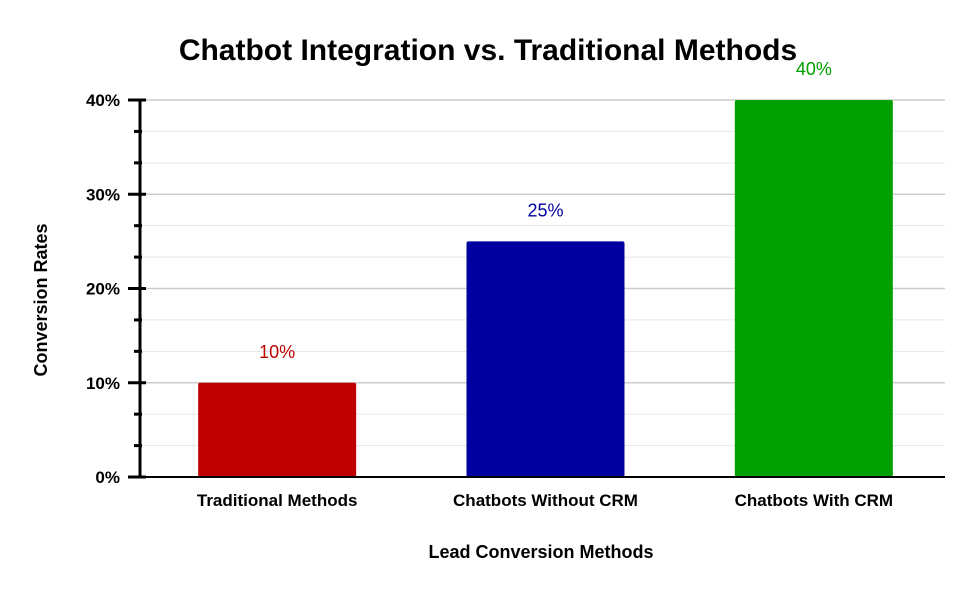  What do you see at coordinates (107, 477) in the screenshot?
I see `y-tick-label: 0%` at bounding box center [107, 477].